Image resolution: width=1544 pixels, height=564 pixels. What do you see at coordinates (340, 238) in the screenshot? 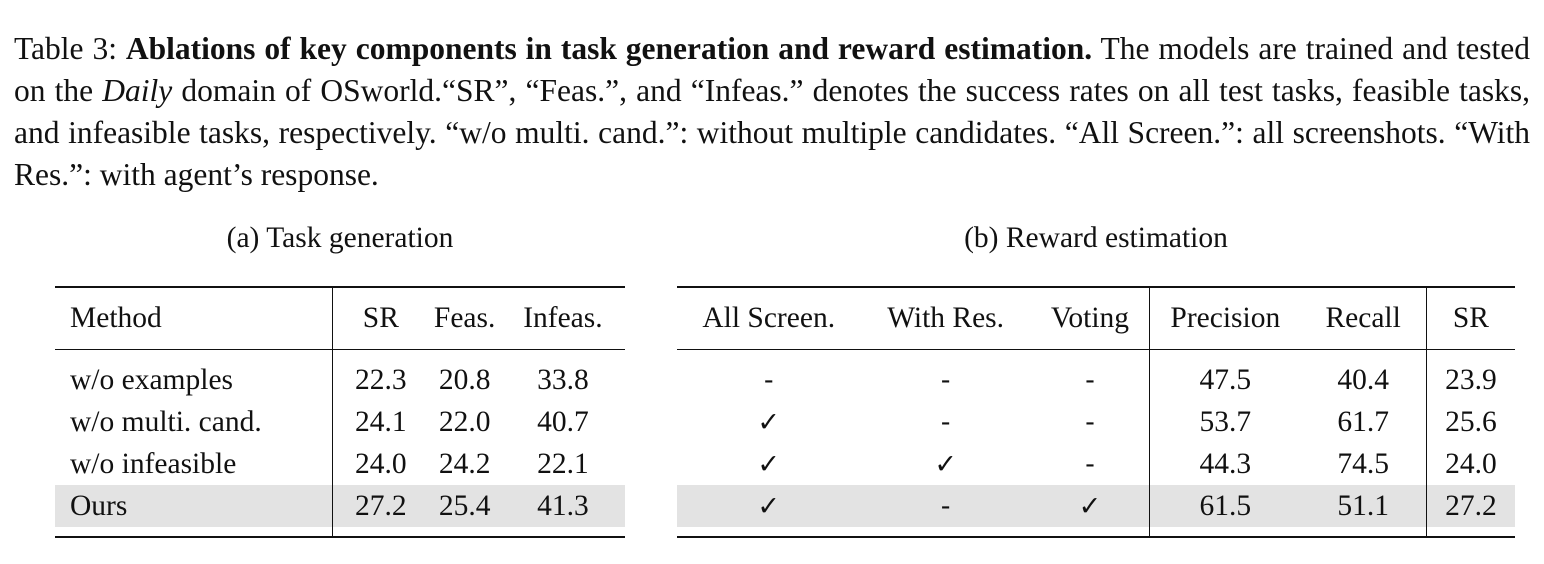
I see `subcaption-task-generation: (a) Task generation` at bounding box center [340, 238].